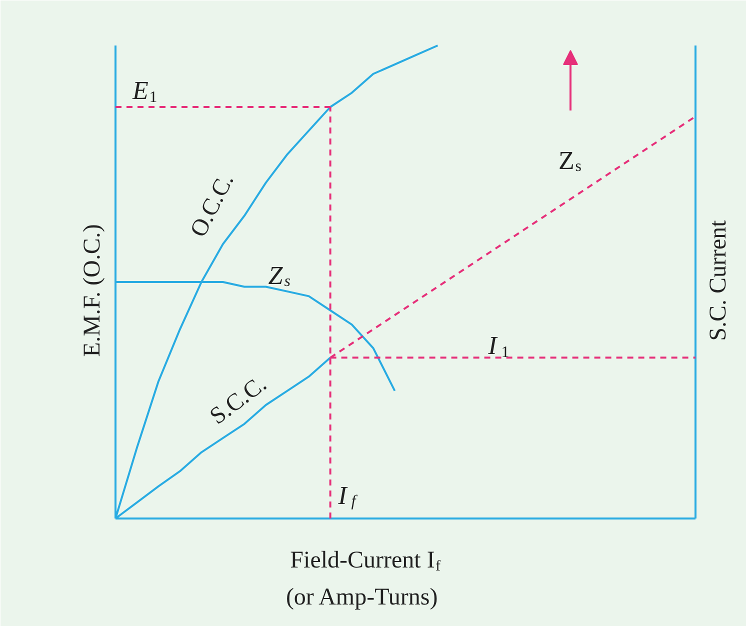  Describe the element at coordinates (347, 495) in the screenshot. I see `annotation: If` at that location.